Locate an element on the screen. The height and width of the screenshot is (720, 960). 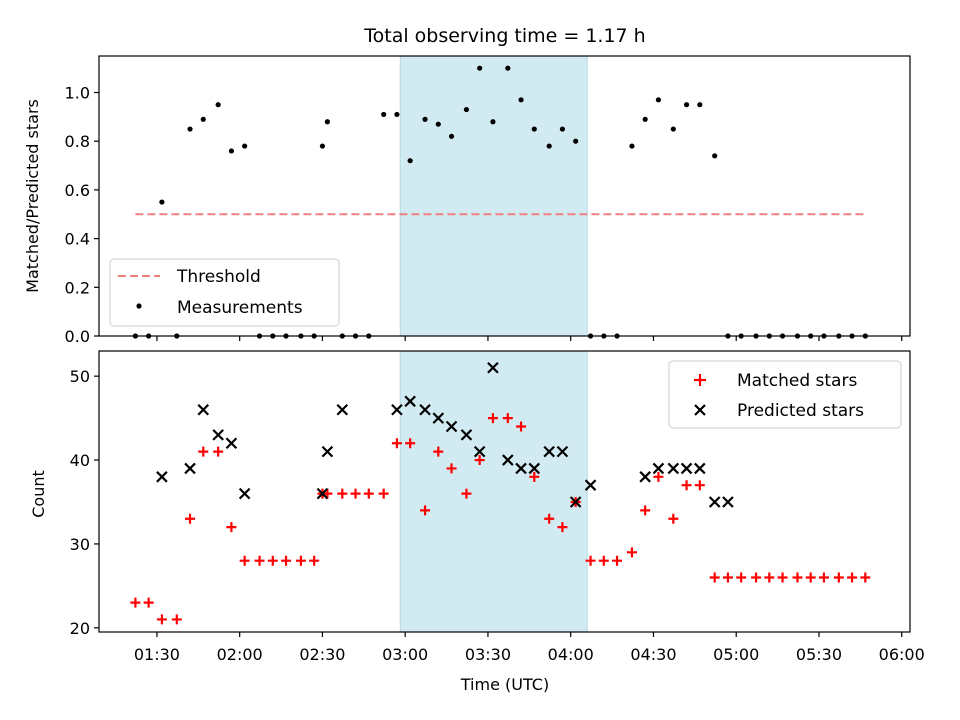
x-tick-label: 02:00 is located at coordinates (240, 654).